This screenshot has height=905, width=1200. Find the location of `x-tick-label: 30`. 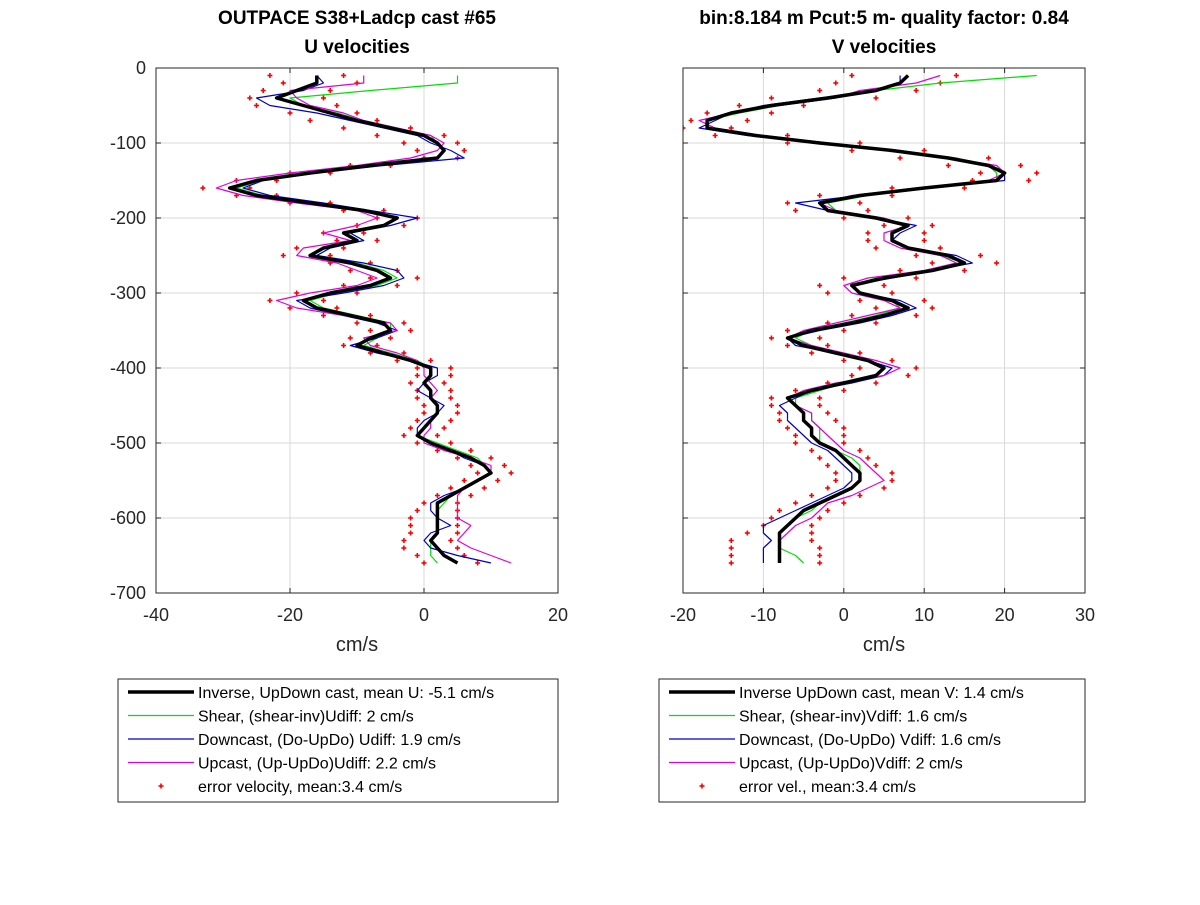

x-tick-label: 30 is located at coordinates (1085, 615).